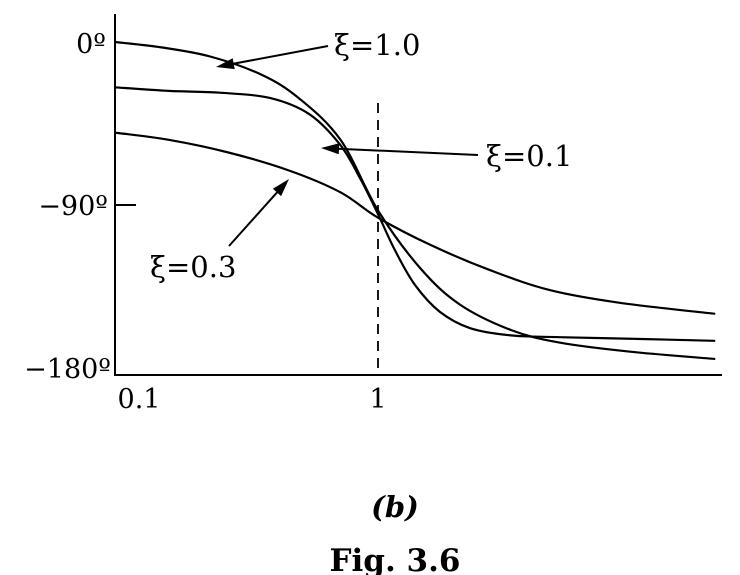 This screenshot has height=575, width=740. What do you see at coordinates (73, 206) in the screenshot?
I see `y-tick-label-minus90: −90º` at bounding box center [73, 206].